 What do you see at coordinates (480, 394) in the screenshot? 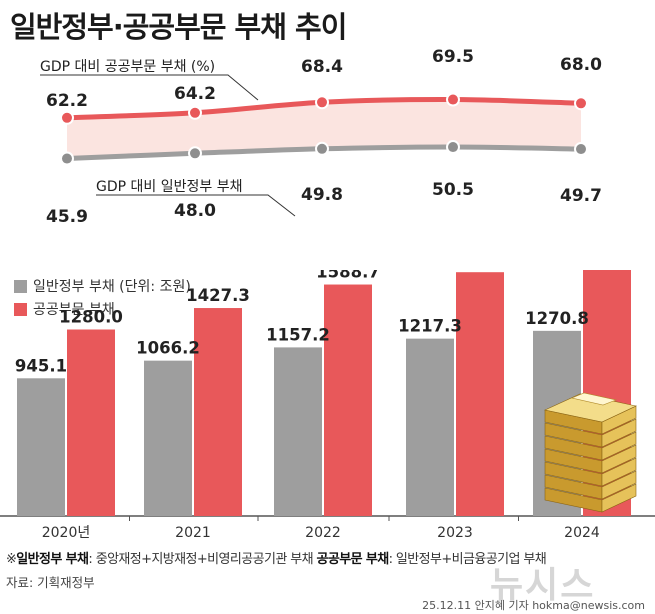
I see `bar-public-2023` at bounding box center [480, 394].